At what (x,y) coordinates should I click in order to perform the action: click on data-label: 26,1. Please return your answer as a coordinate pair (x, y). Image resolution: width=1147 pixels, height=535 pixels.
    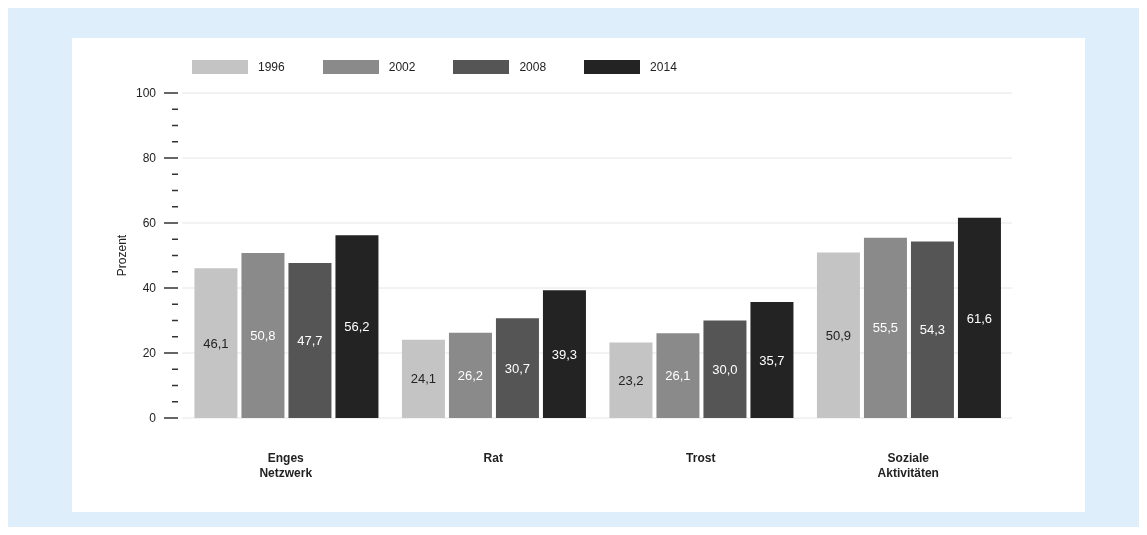
    Looking at the image, I should click on (678, 376).